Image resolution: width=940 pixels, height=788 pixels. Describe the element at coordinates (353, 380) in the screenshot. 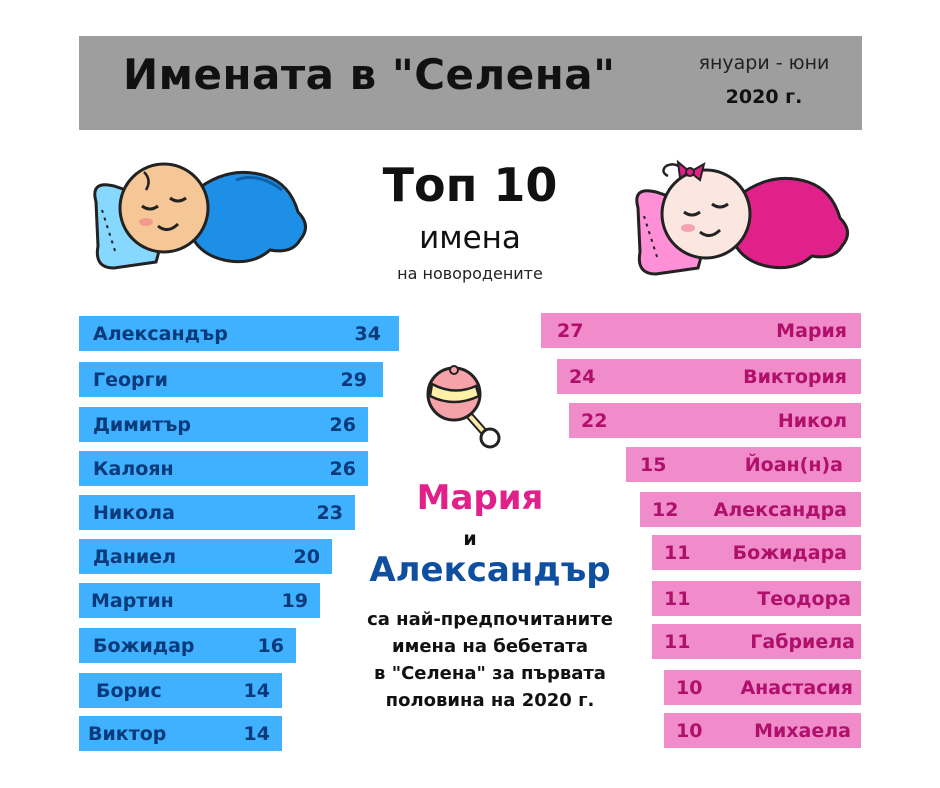

I see `boy-count: 29` at that location.